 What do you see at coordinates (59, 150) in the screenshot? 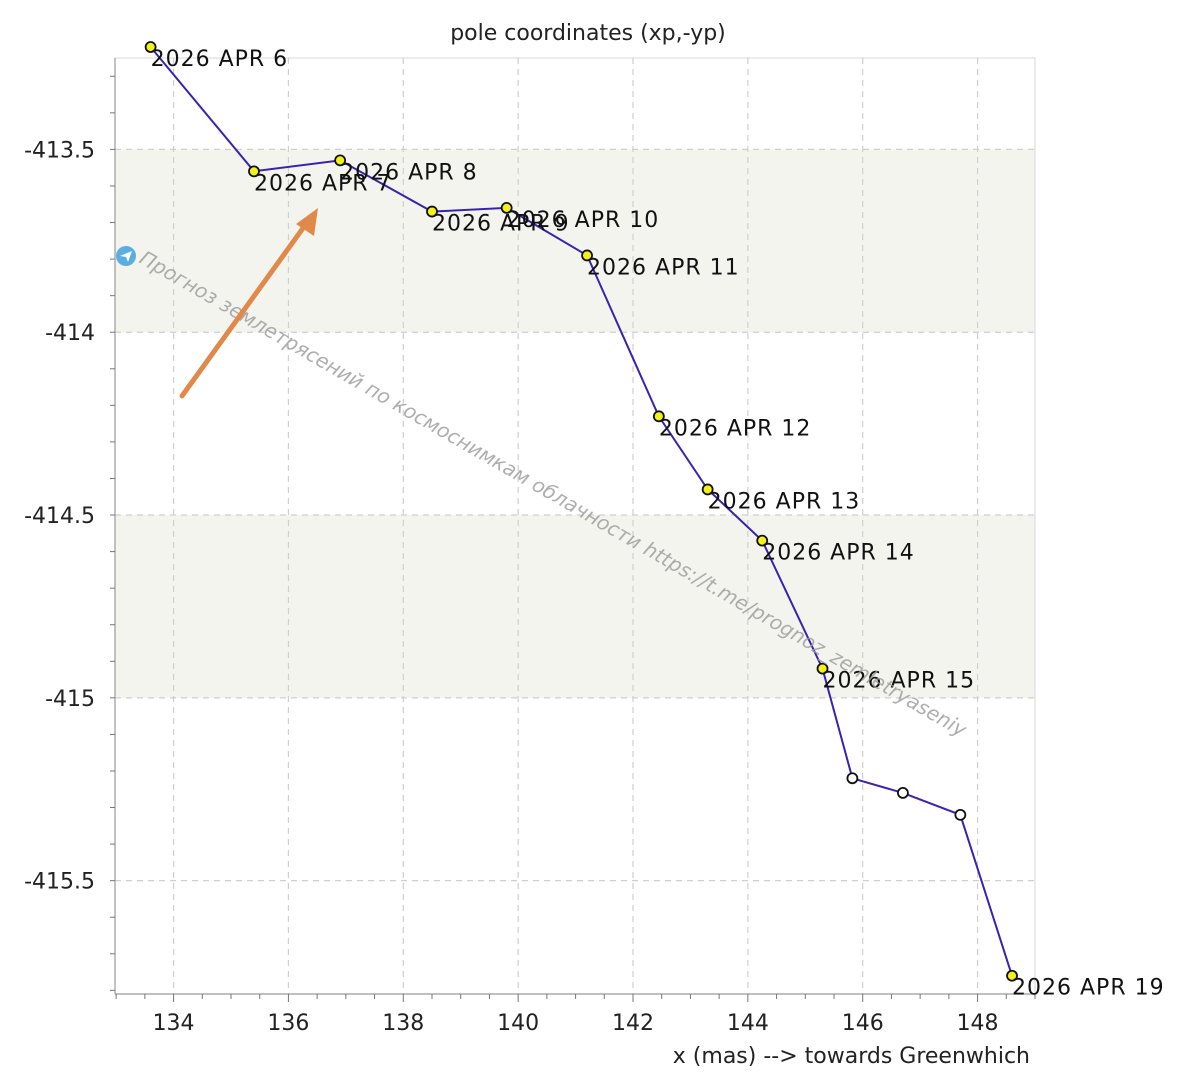
I see `y-tick-label: -413.5` at bounding box center [59, 150].